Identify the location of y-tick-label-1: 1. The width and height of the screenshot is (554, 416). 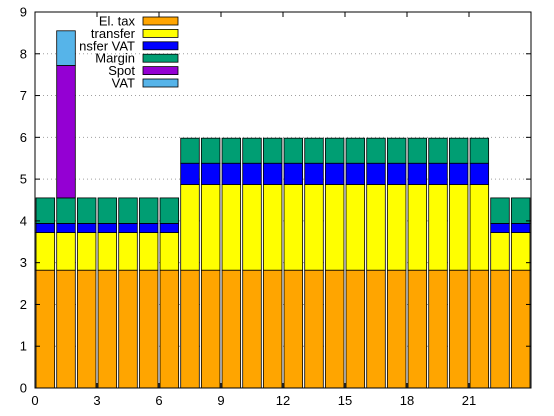
(23, 346).